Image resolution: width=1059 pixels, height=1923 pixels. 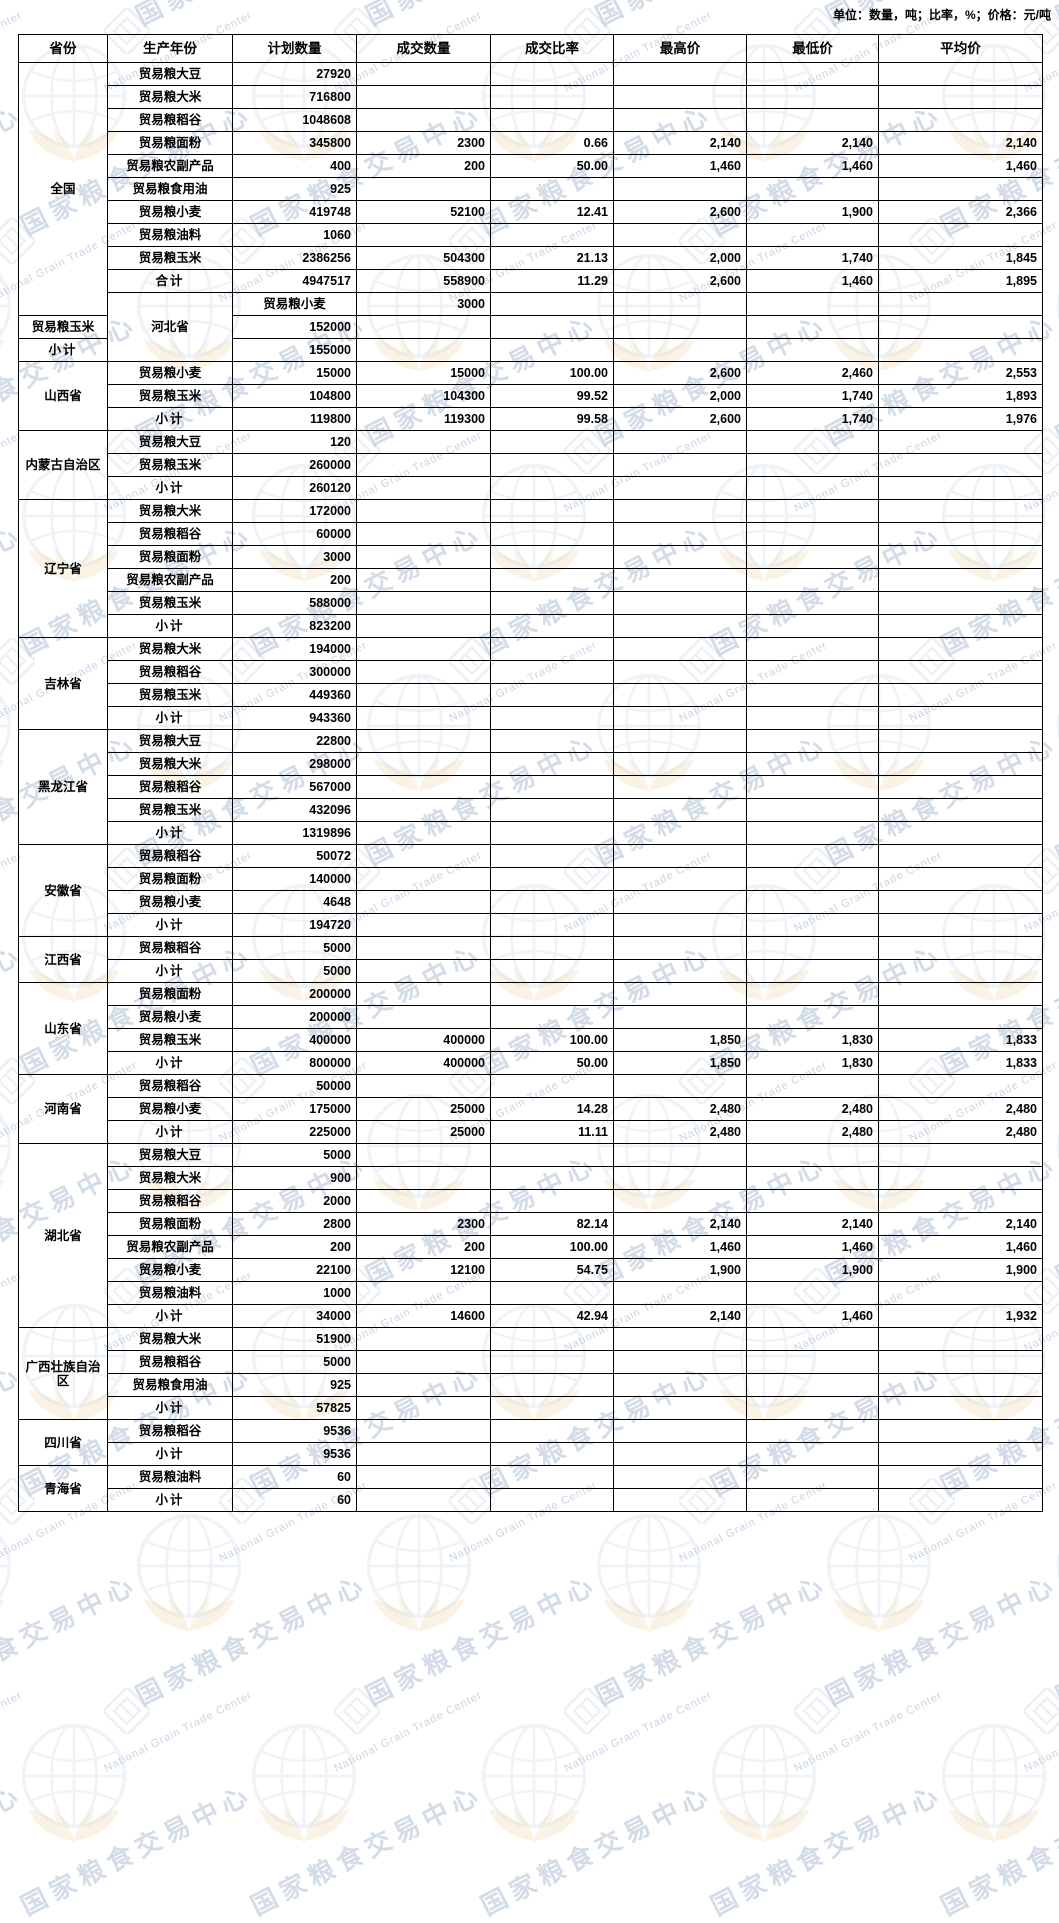 What do you see at coordinates (680, 1316) in the screenshot?
I see `cell-high-price: 2,140` at bounding box center [680, 1316].